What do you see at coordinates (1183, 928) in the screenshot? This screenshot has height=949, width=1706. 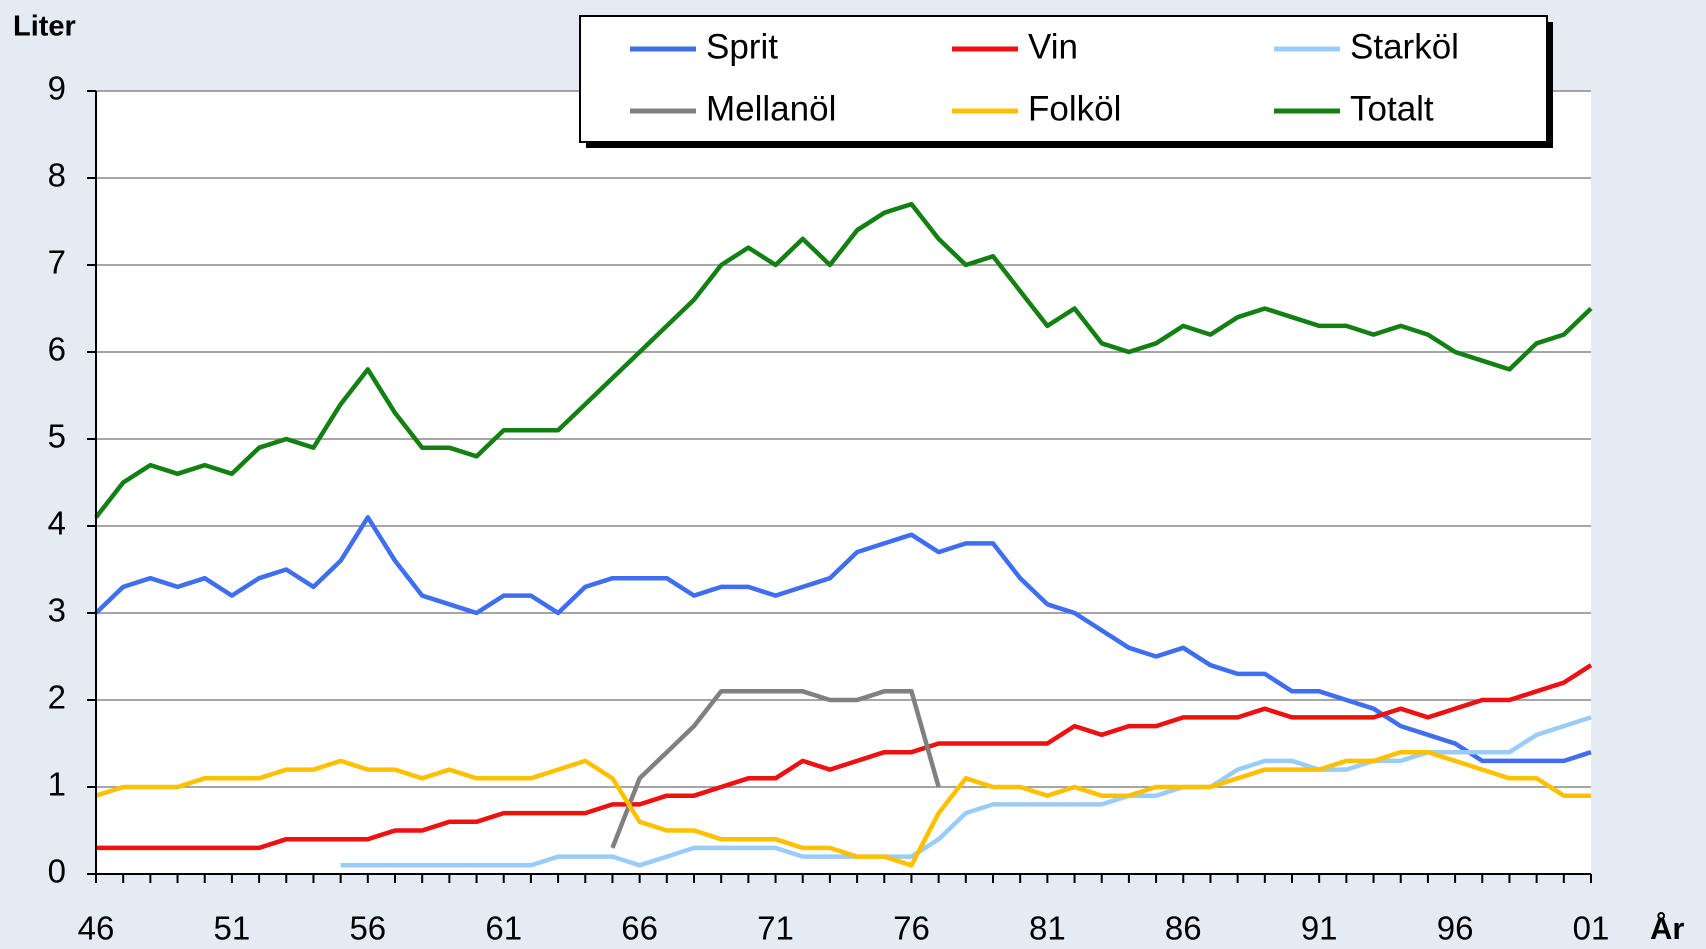 I see `x-tick-label: 86` at bounding box center [1183, 928].